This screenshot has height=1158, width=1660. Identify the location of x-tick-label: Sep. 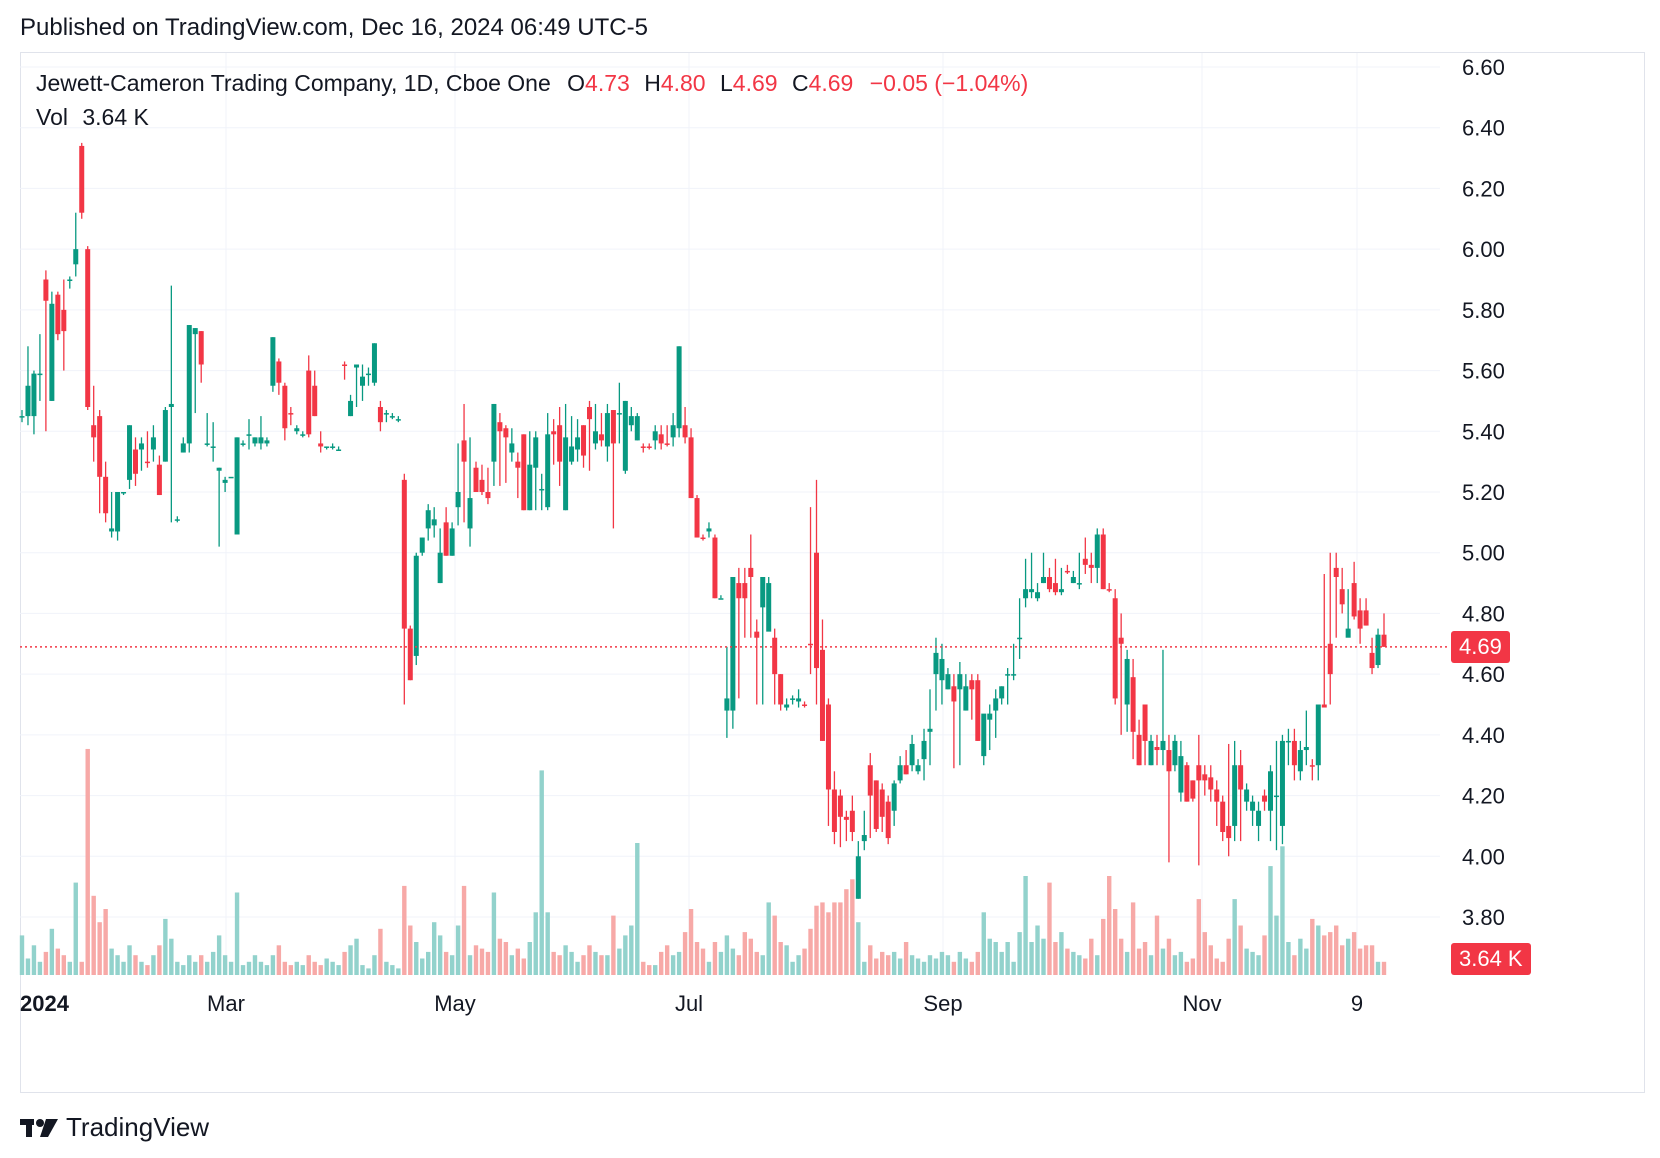
(942, 1003).